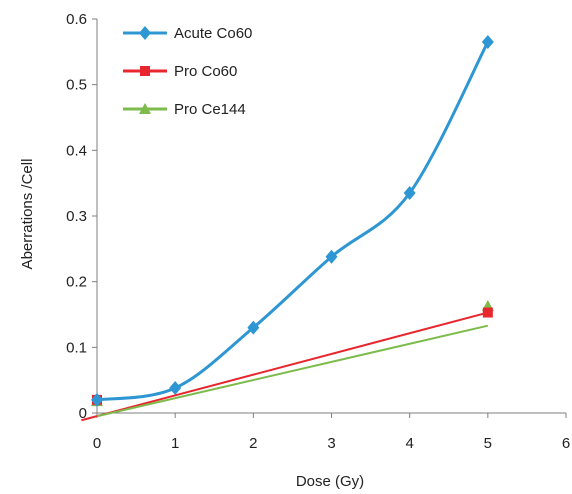  What do you see at coordinates (205, 71) in the screenshot?
I see `legend-label: Pro Co60` at bounding box center [205, 71].